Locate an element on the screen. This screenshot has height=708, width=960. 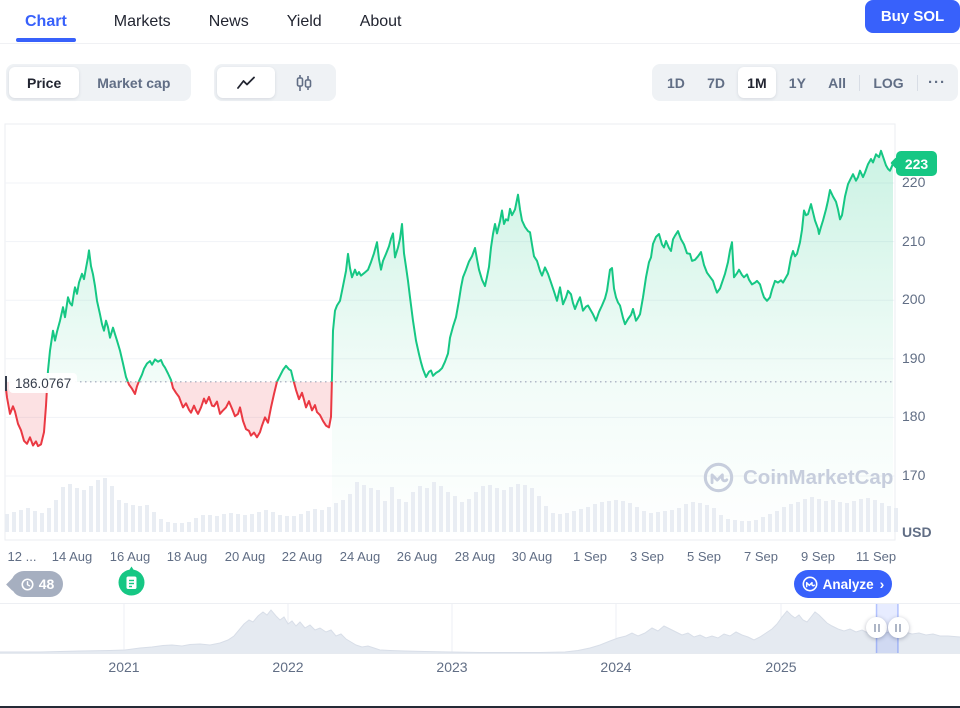
news-event-marker is located at coordinates (131, 581).